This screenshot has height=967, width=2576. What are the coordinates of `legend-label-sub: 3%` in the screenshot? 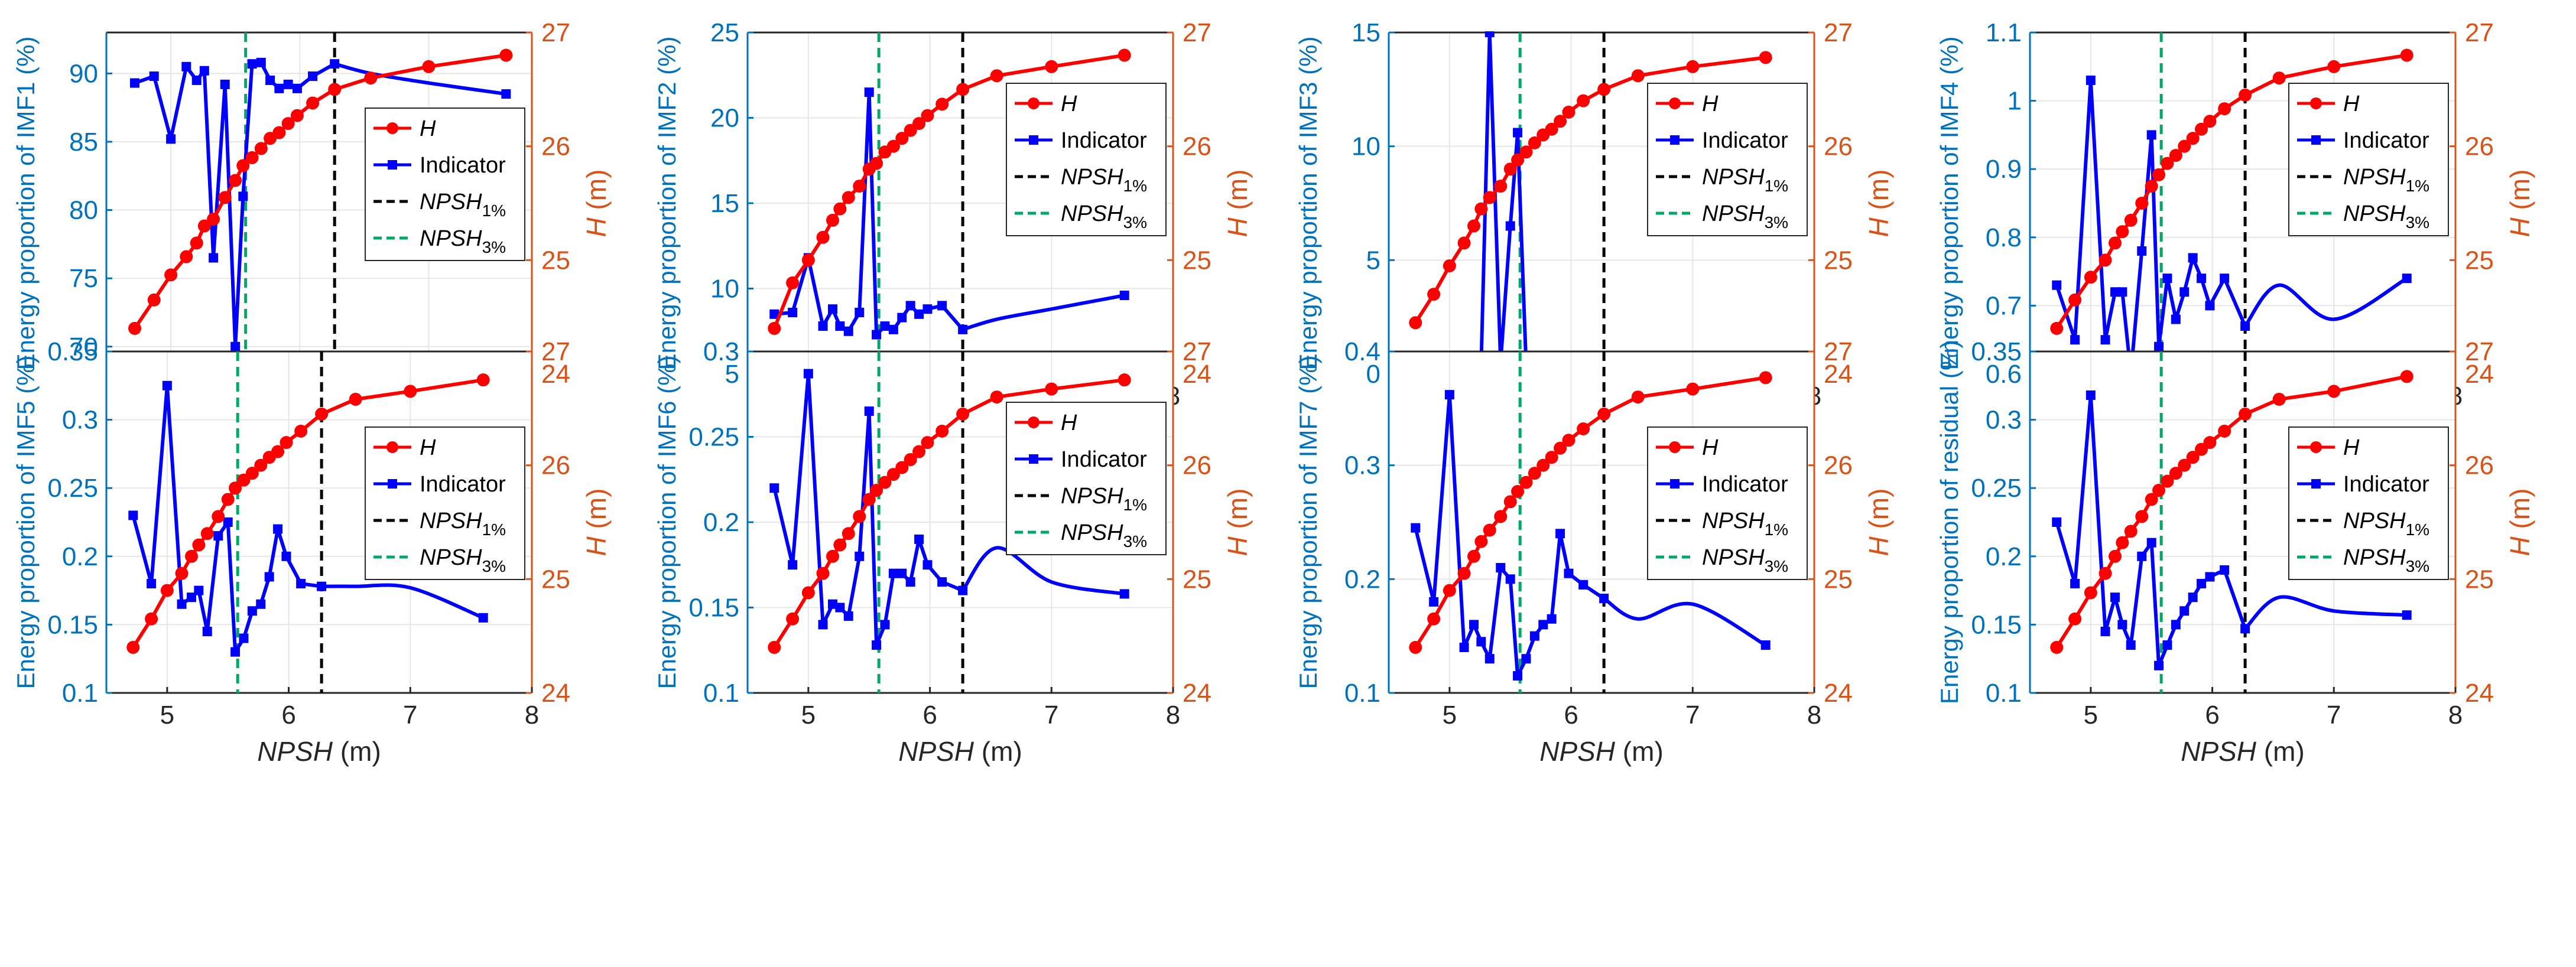 It's located at (2417, 223).